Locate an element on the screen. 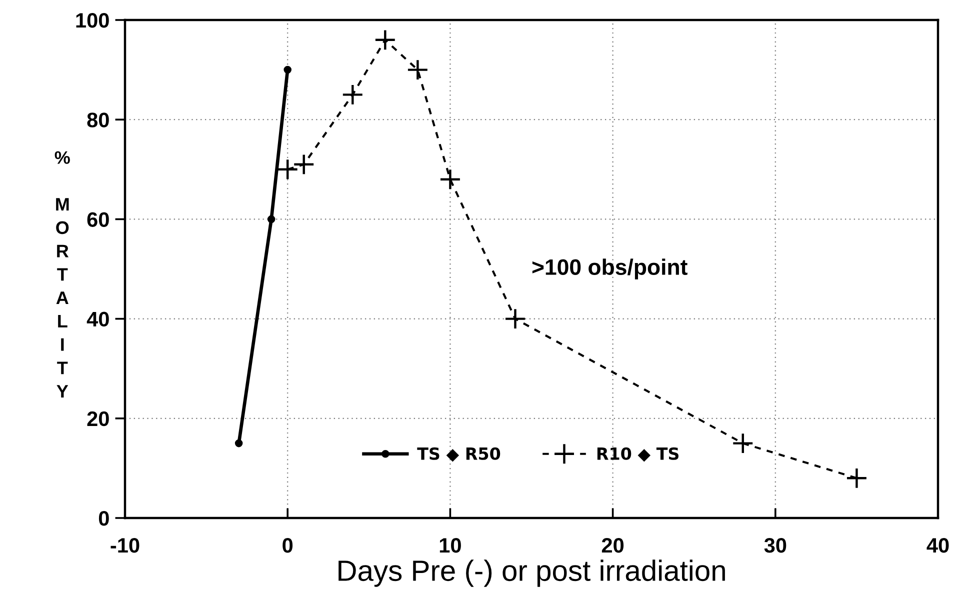 This screenshot has width=957, height=601. text: % MORTALITY is located at coordinates (62, 274).